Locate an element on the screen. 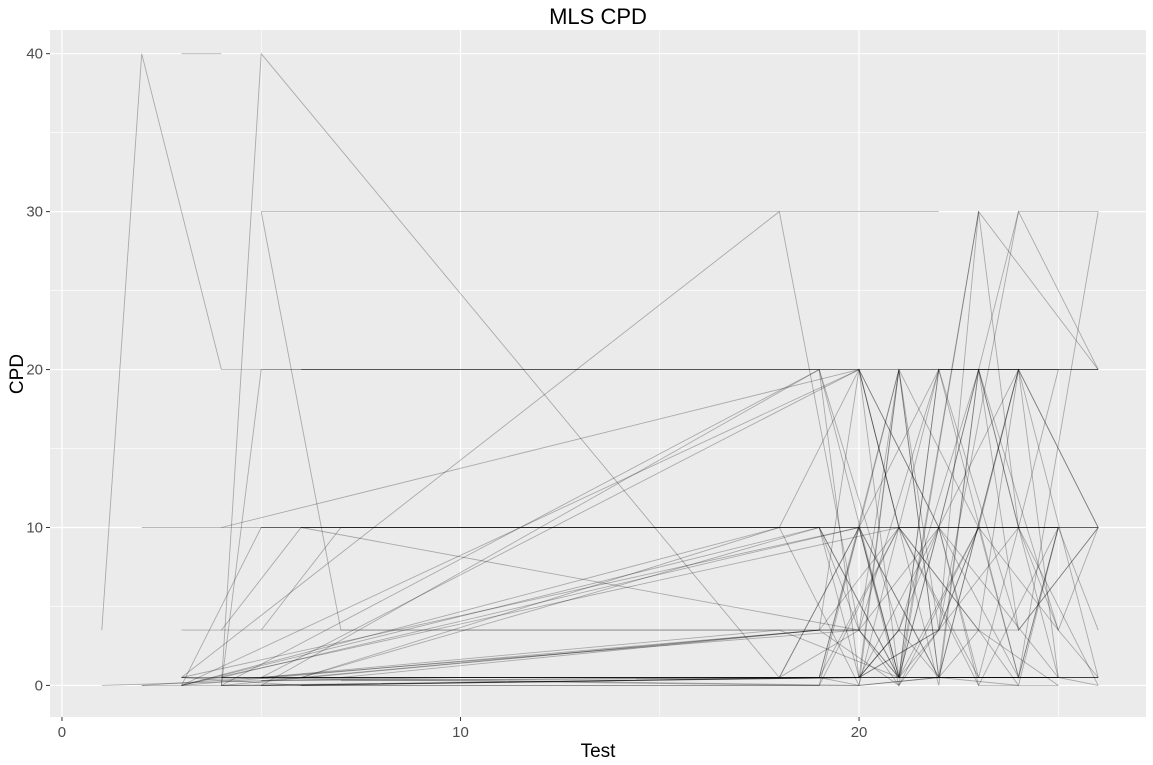  y-tick-label: 20 is located at coordinates (34, 370).